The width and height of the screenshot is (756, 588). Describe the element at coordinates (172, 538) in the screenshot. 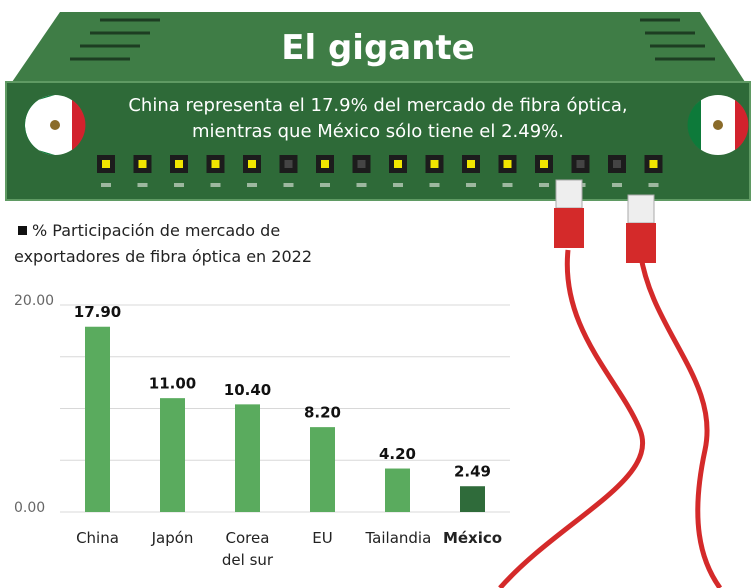

I see `x-tick-label: Japón` at that location.